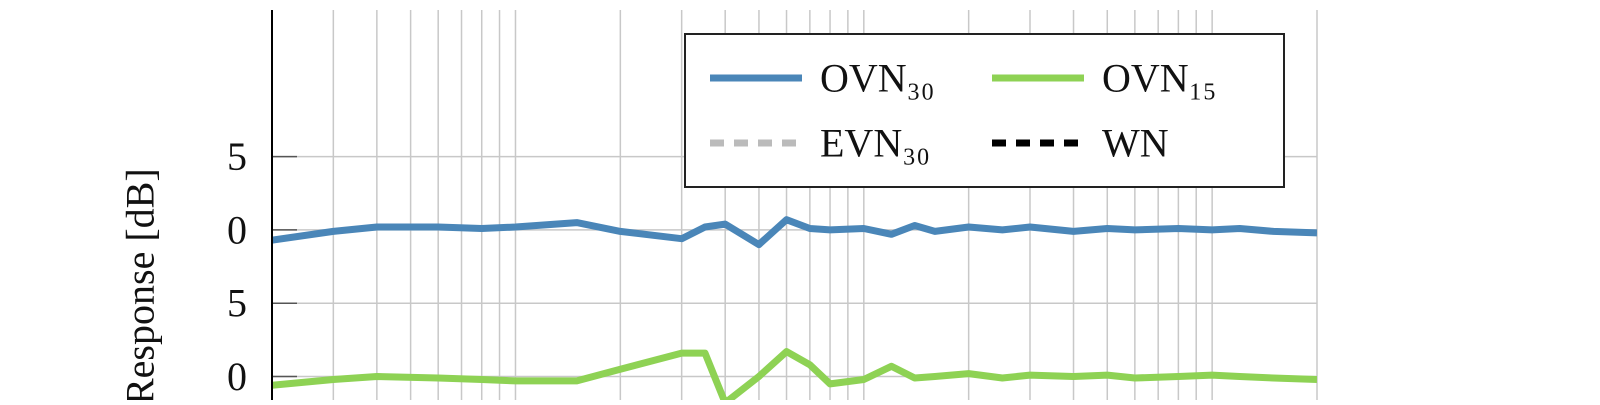 The image size is (1600, 405). Describe the element at coordinates (1159, 78) in the screenshot. I see `legend-label: OVN₁₅` at that location.